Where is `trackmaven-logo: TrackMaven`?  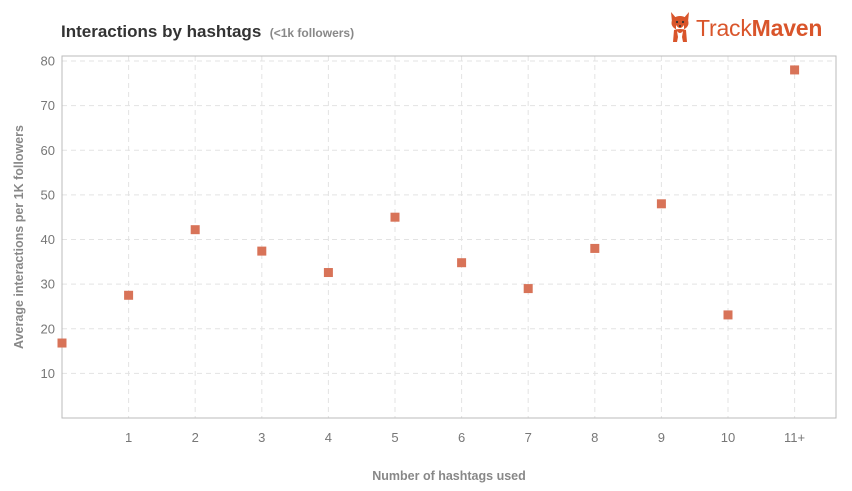
trackmaven-logo: TrackMaven is located at coordinates (745, 28).